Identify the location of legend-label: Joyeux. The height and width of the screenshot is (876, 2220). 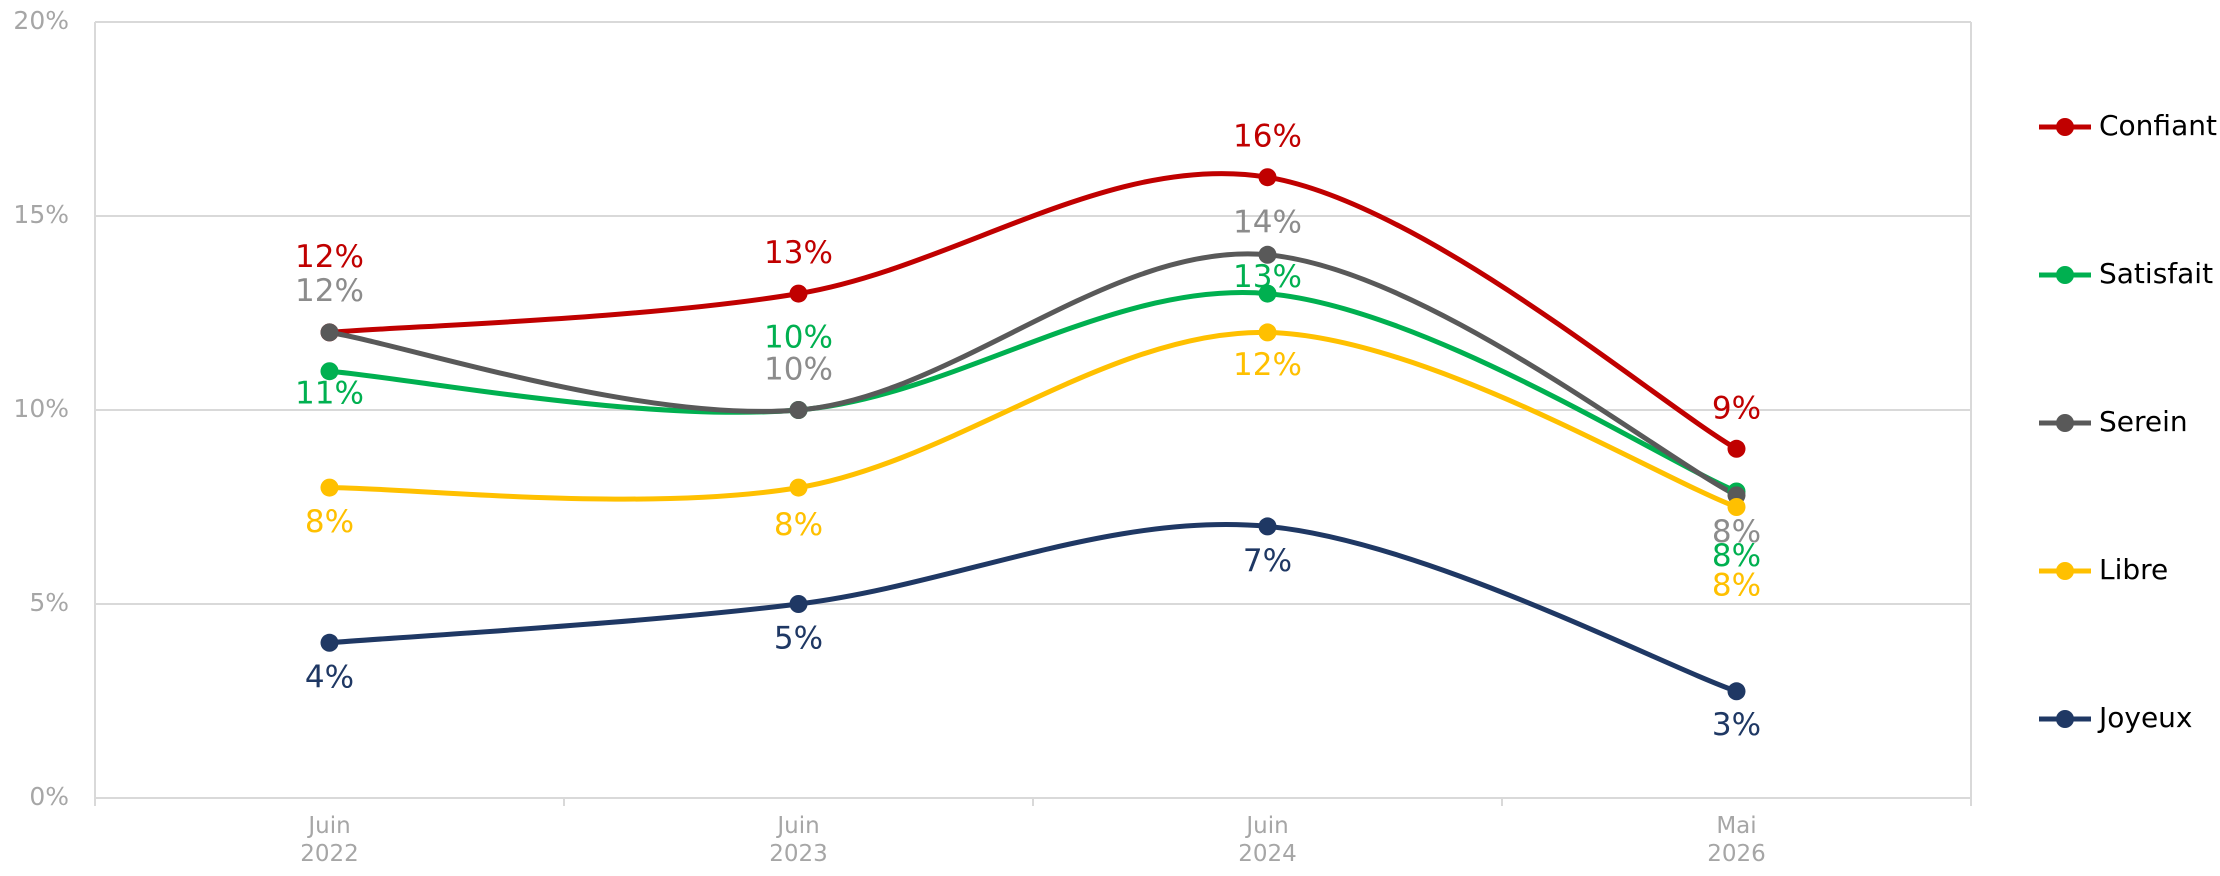
(2145, 717).